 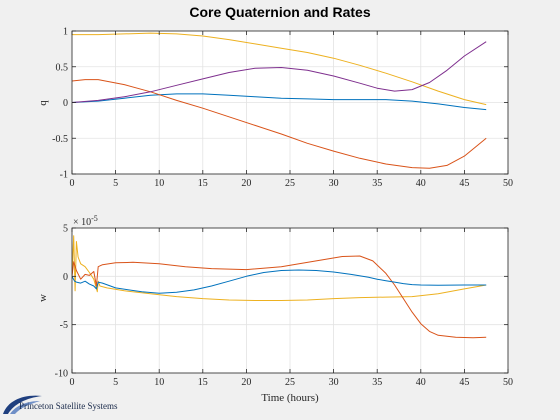 I want to click on upper-ylabel: q, so click(x=43, y=103).